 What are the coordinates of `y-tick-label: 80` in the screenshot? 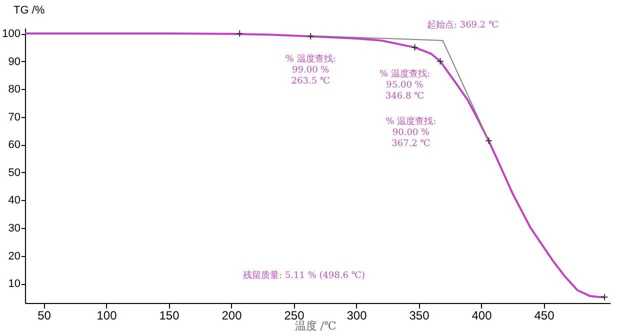 It's located at (14, 90).